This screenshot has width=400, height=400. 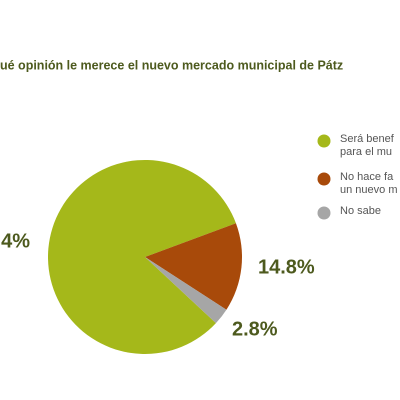 What do you see at coordinates (360, 211) in the screenshot?
I see `legend-label: No sabe` at bounding box center [360, 211].